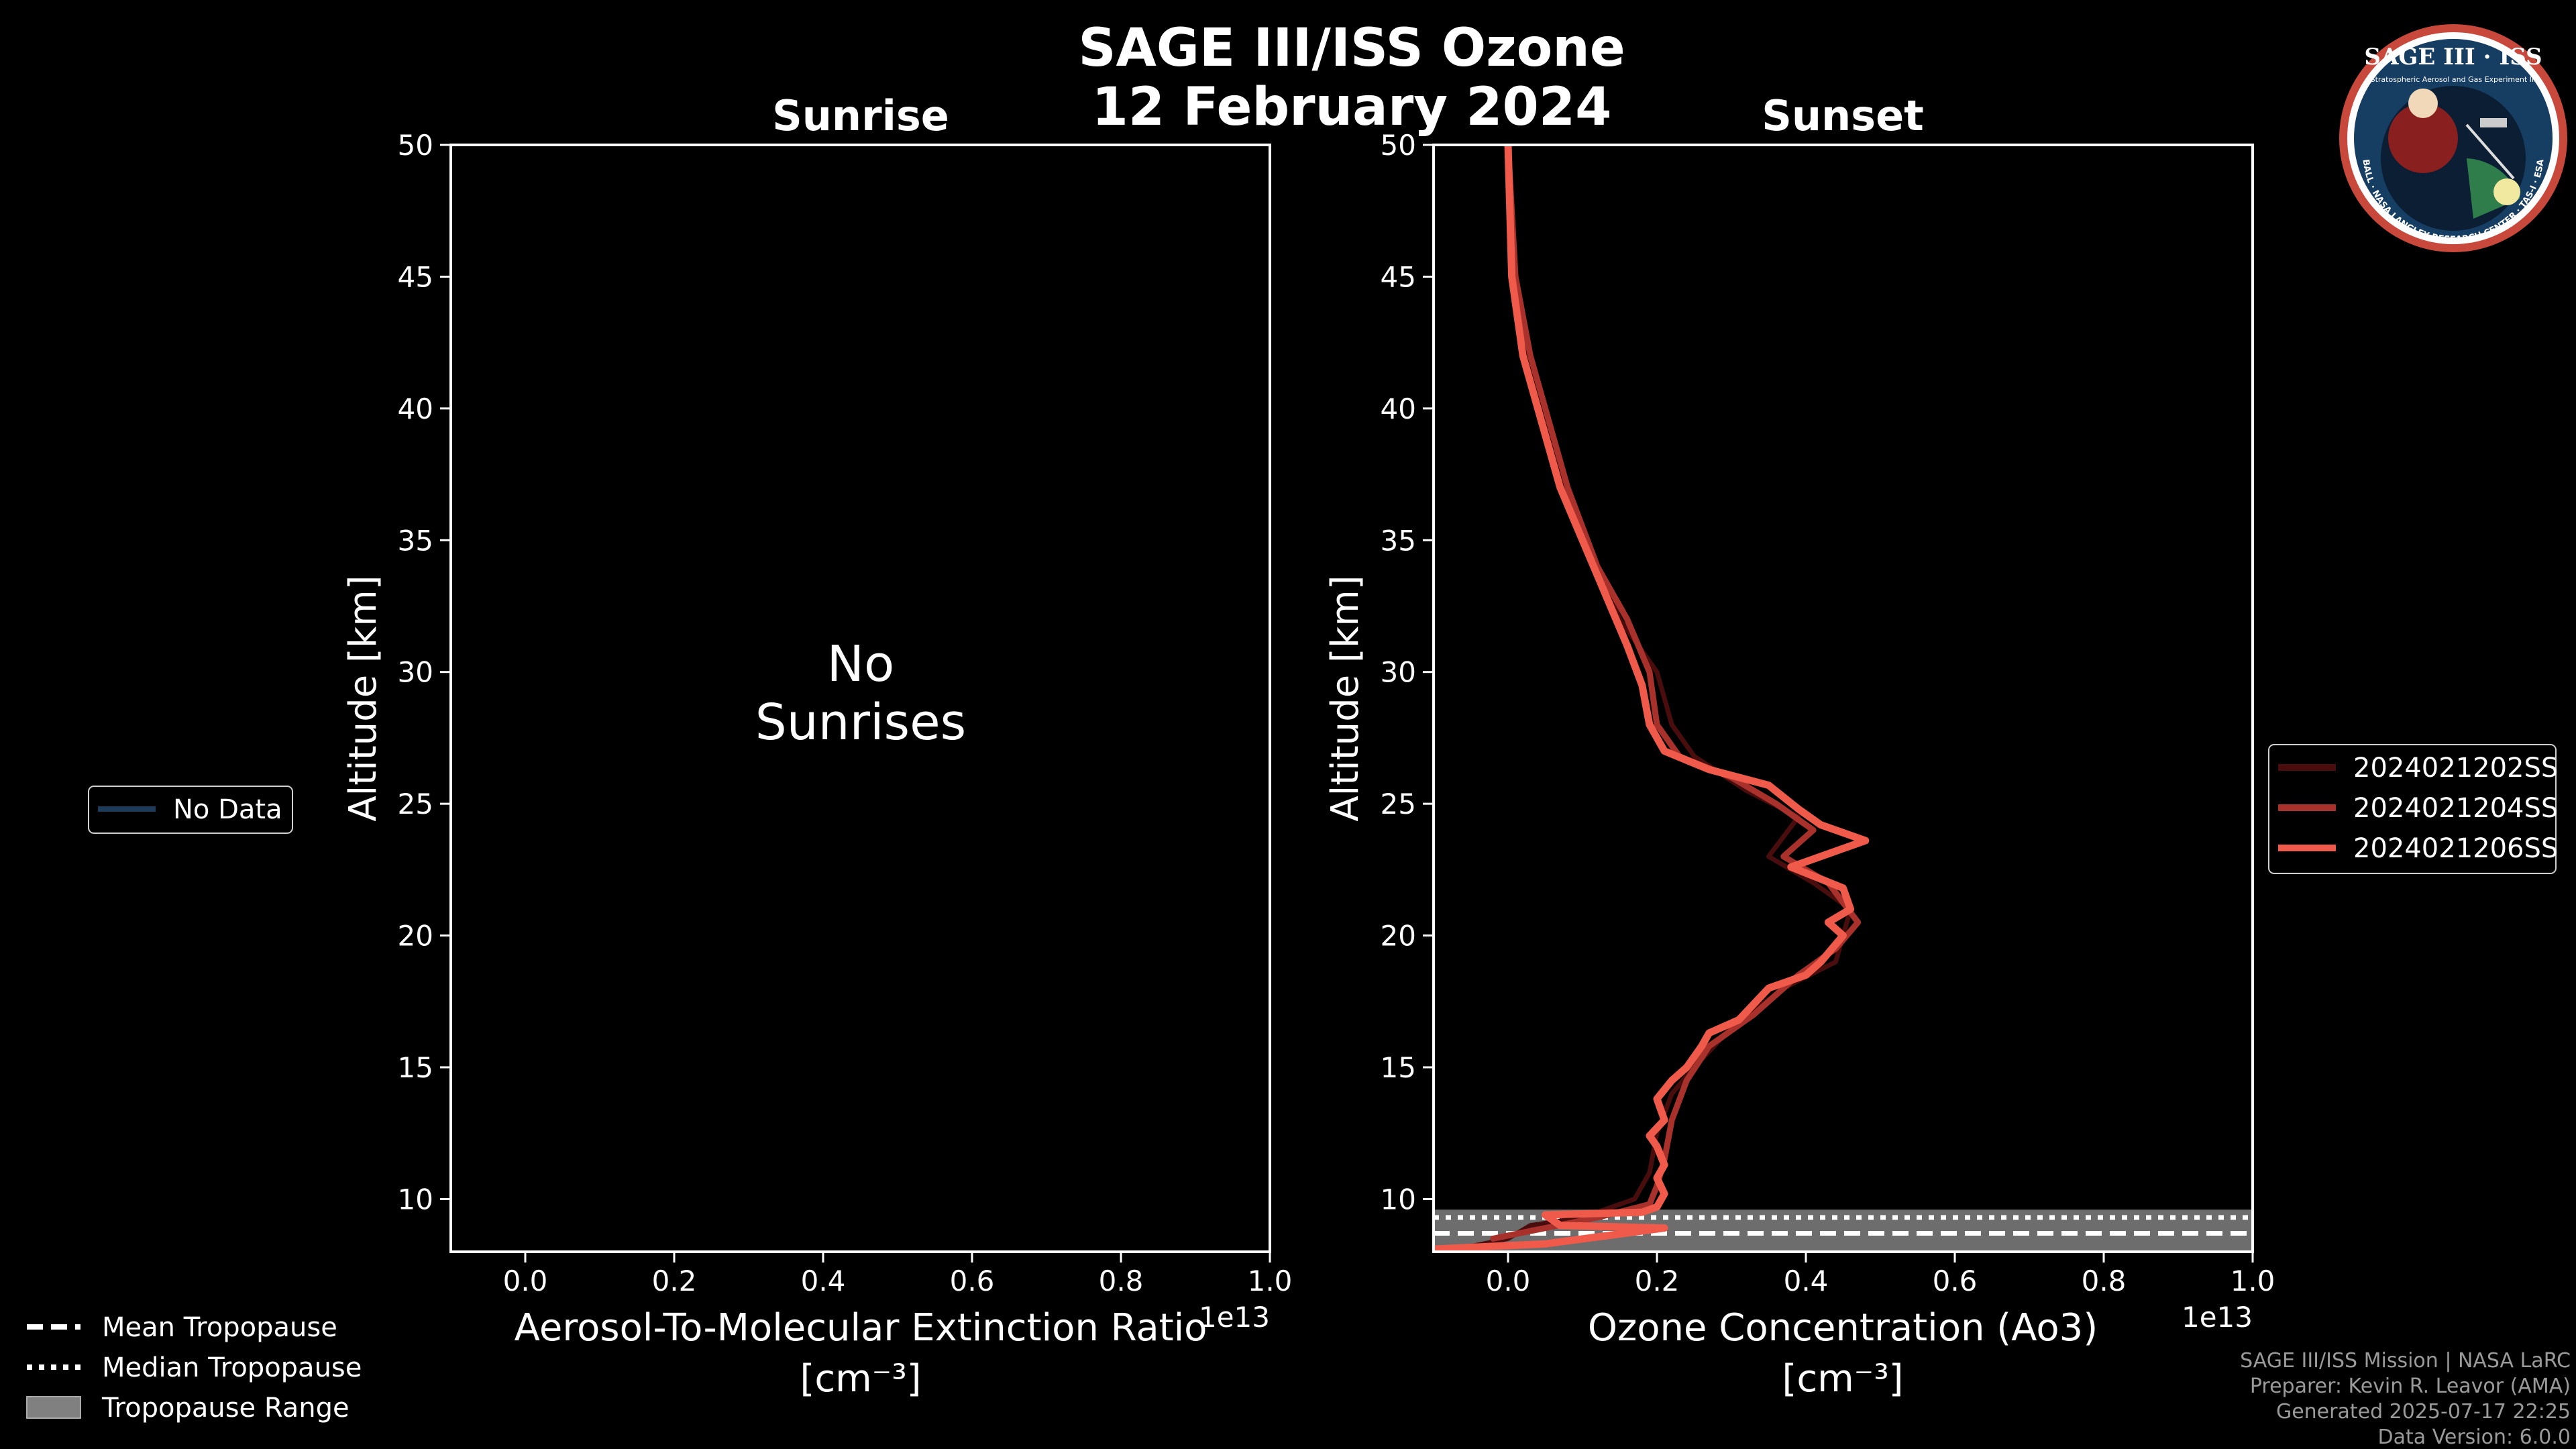  I want to click on tropopause-range-legend-label: Tropopause Range, so click(225, 1408).